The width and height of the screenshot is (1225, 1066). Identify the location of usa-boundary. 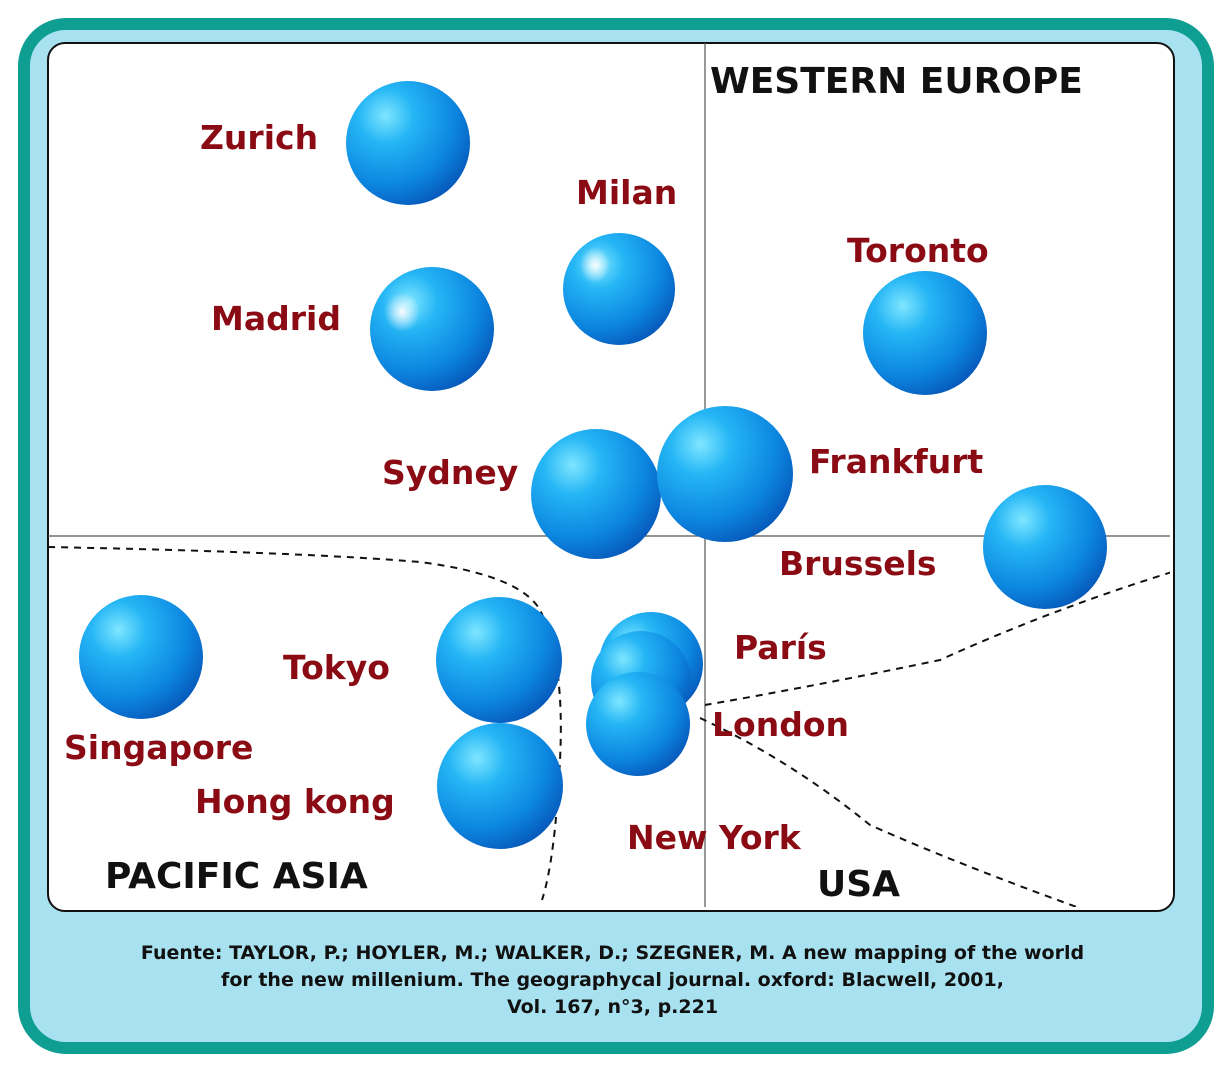
(892, 812).